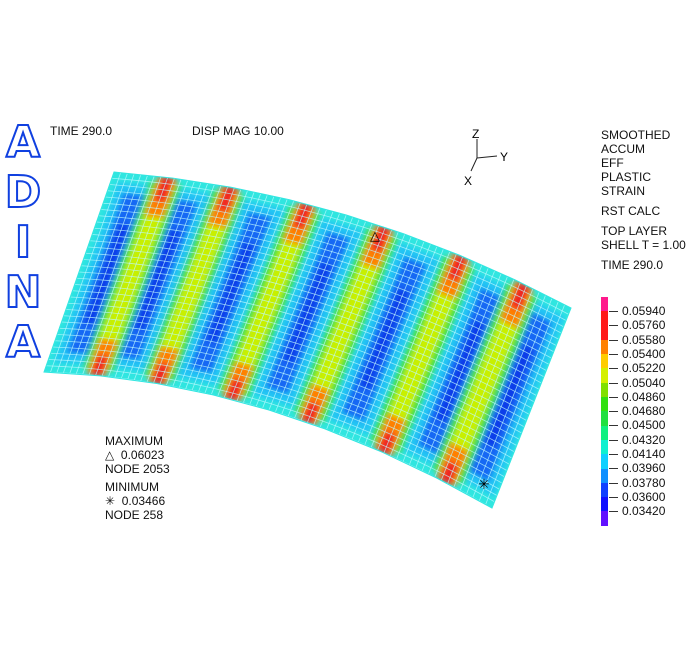 This screenshot has width=700, height=650. I want to click on axis-y: Y, so click(504, 157).